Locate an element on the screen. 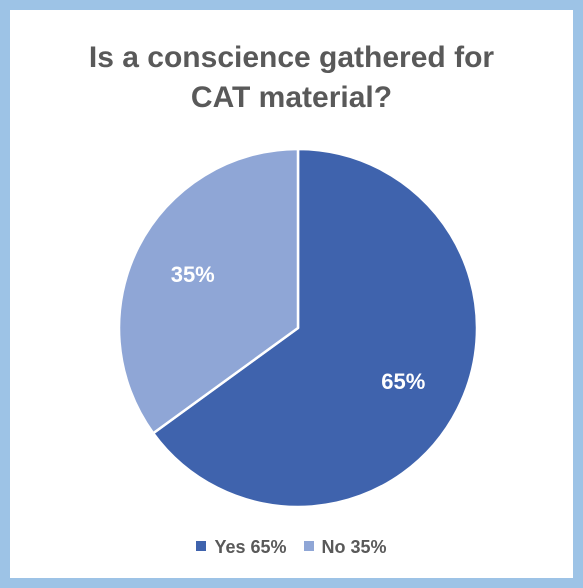 The image size is (583, 588). chart-title-line-2: CAT material? is located at coordinates (291, 97).